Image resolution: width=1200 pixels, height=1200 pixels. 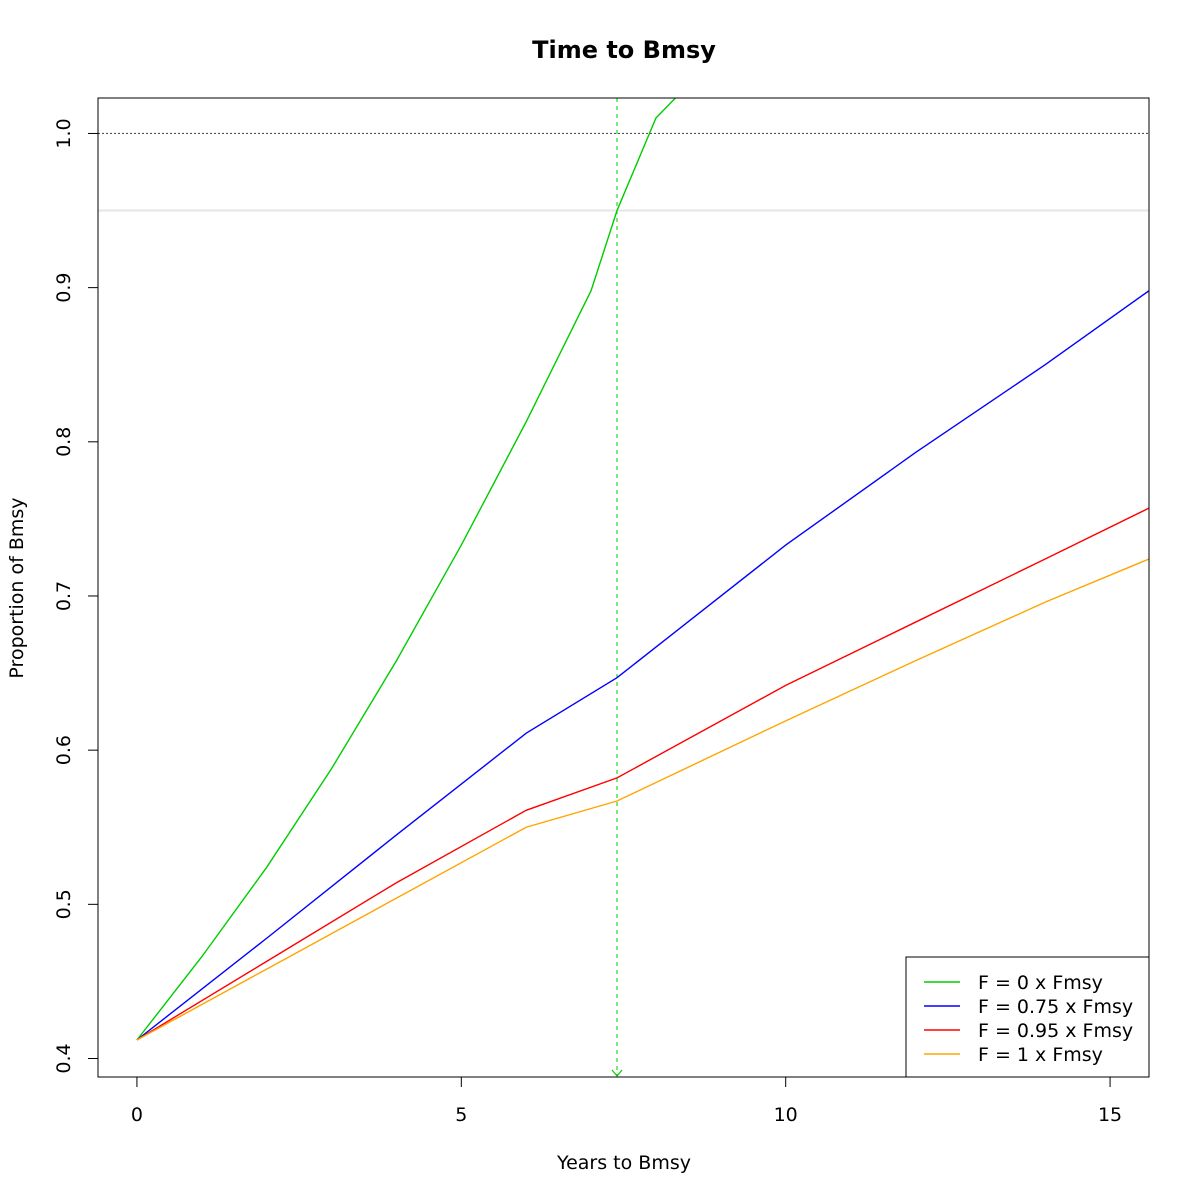 I want to click on x-tick-label: 0, so click(x=137, y=1115).